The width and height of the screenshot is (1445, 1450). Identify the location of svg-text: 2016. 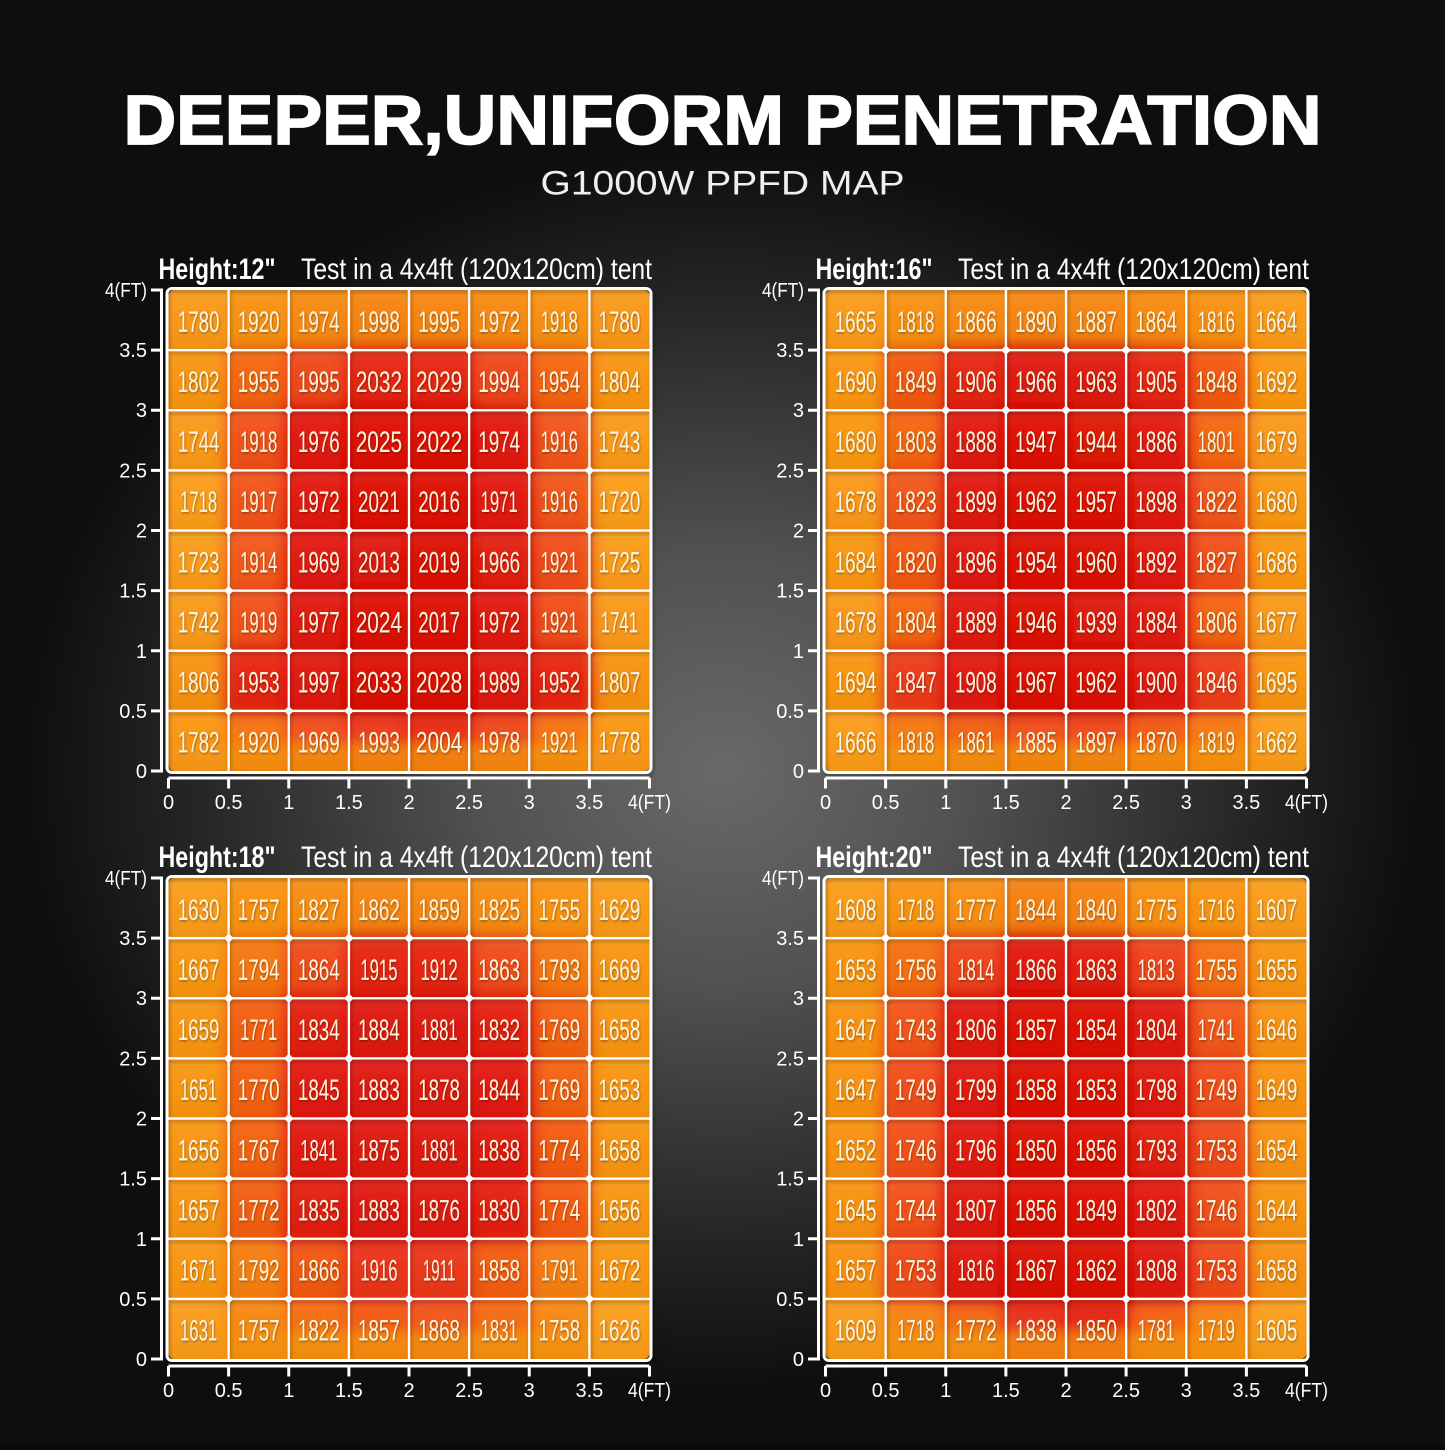
(439, 502).